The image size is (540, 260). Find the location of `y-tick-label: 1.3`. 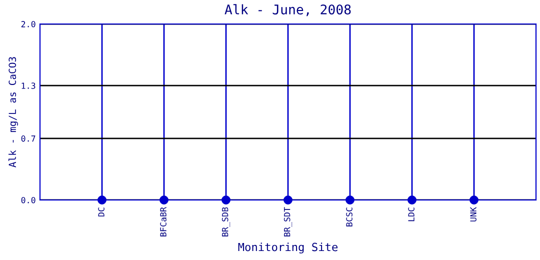

y-tick-label: 1.3 is located at coordinates (29, 85).